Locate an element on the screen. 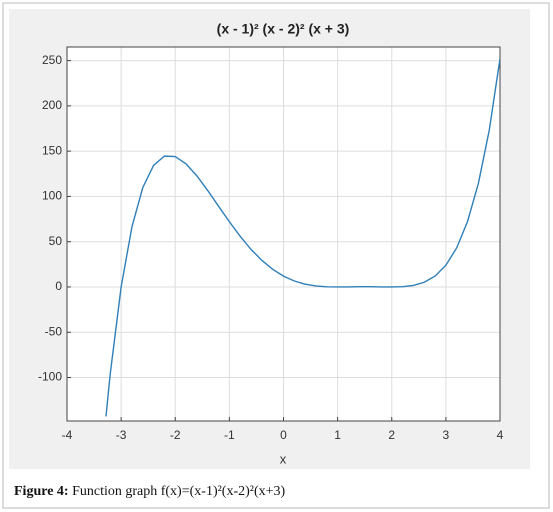  chart-title: (x - 1)² (x - 2)² (x + 3) is located at coordinates (283, 29).